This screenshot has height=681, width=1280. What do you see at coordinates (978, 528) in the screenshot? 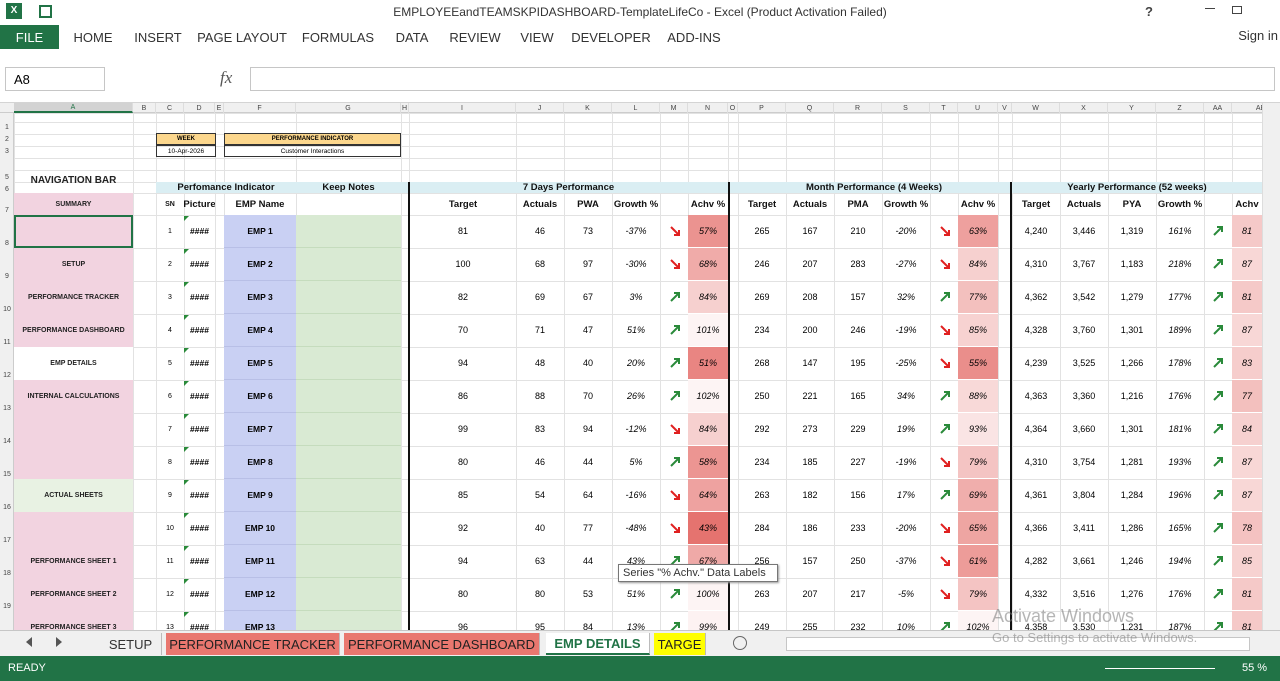
I see `achievement: 65%` at bounding box center [978, 528].